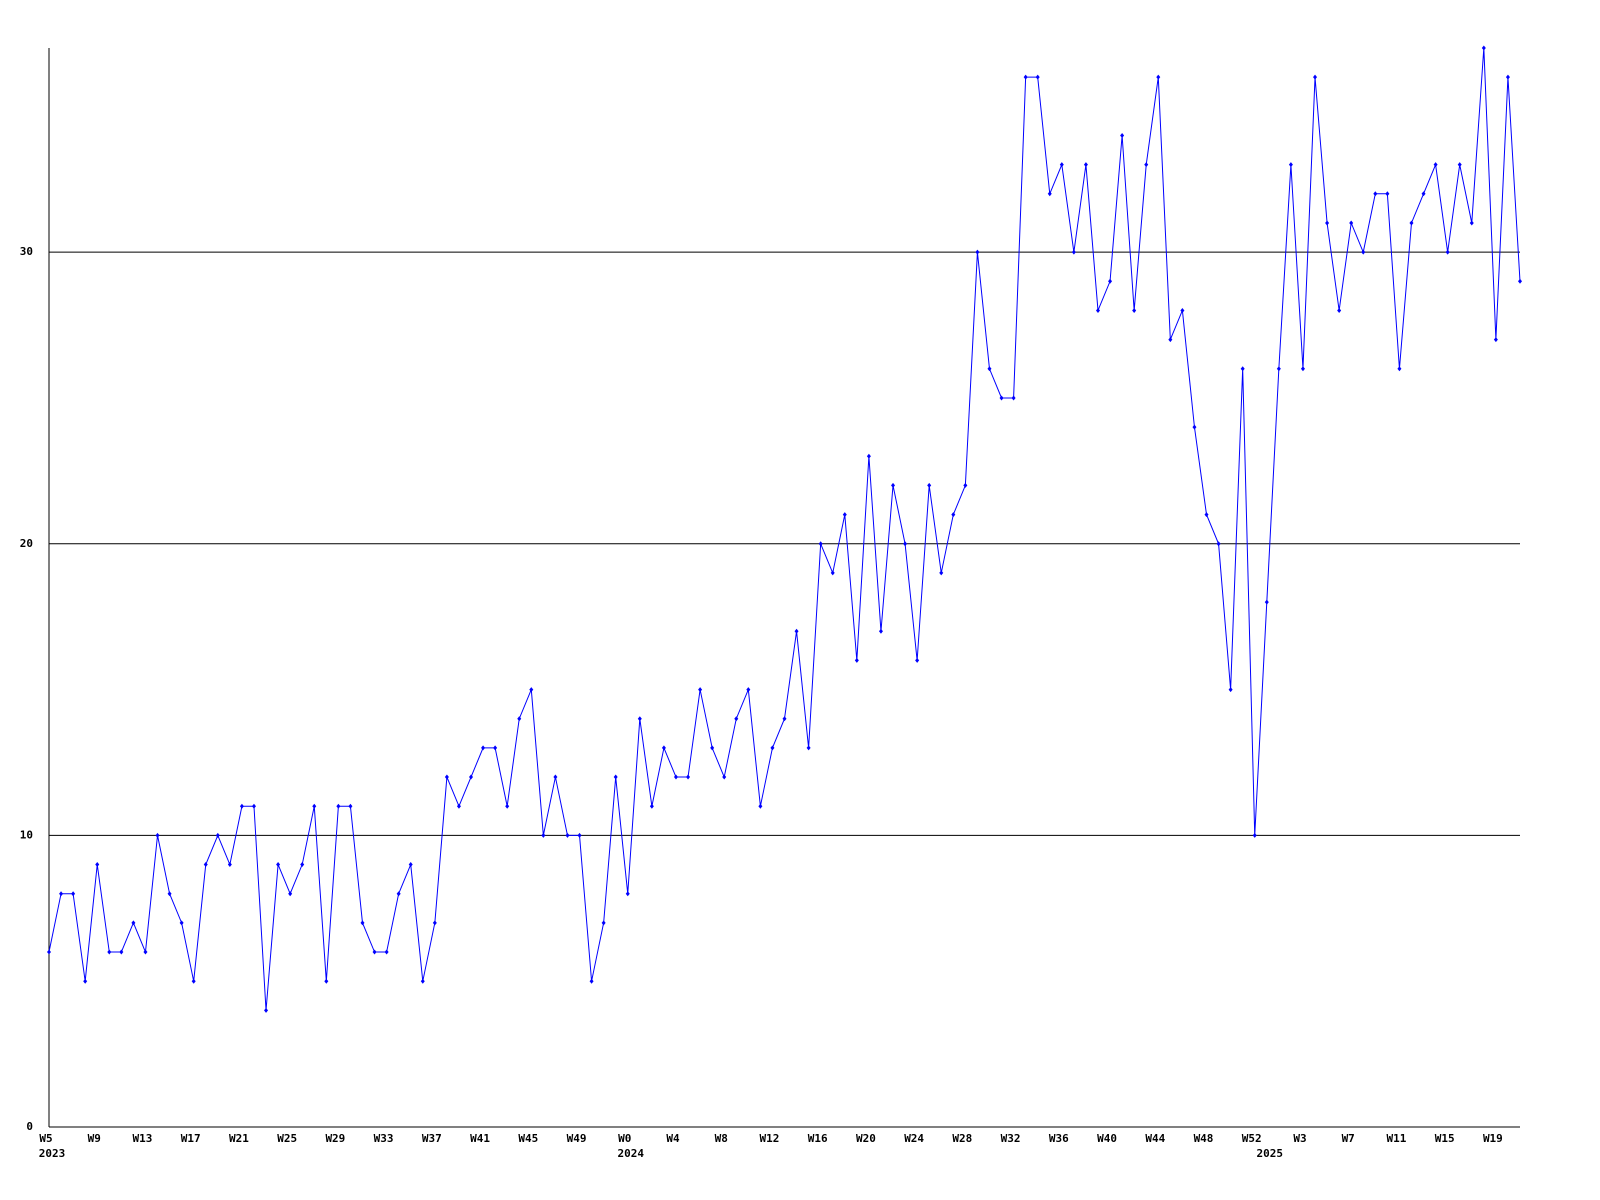 The width and height of the screenshot is (1600, 1200). What do you see at coordinates (29, 1126) in the screenshot?
I see `y-tick-label: 0` at bounding box center [29, 1126].